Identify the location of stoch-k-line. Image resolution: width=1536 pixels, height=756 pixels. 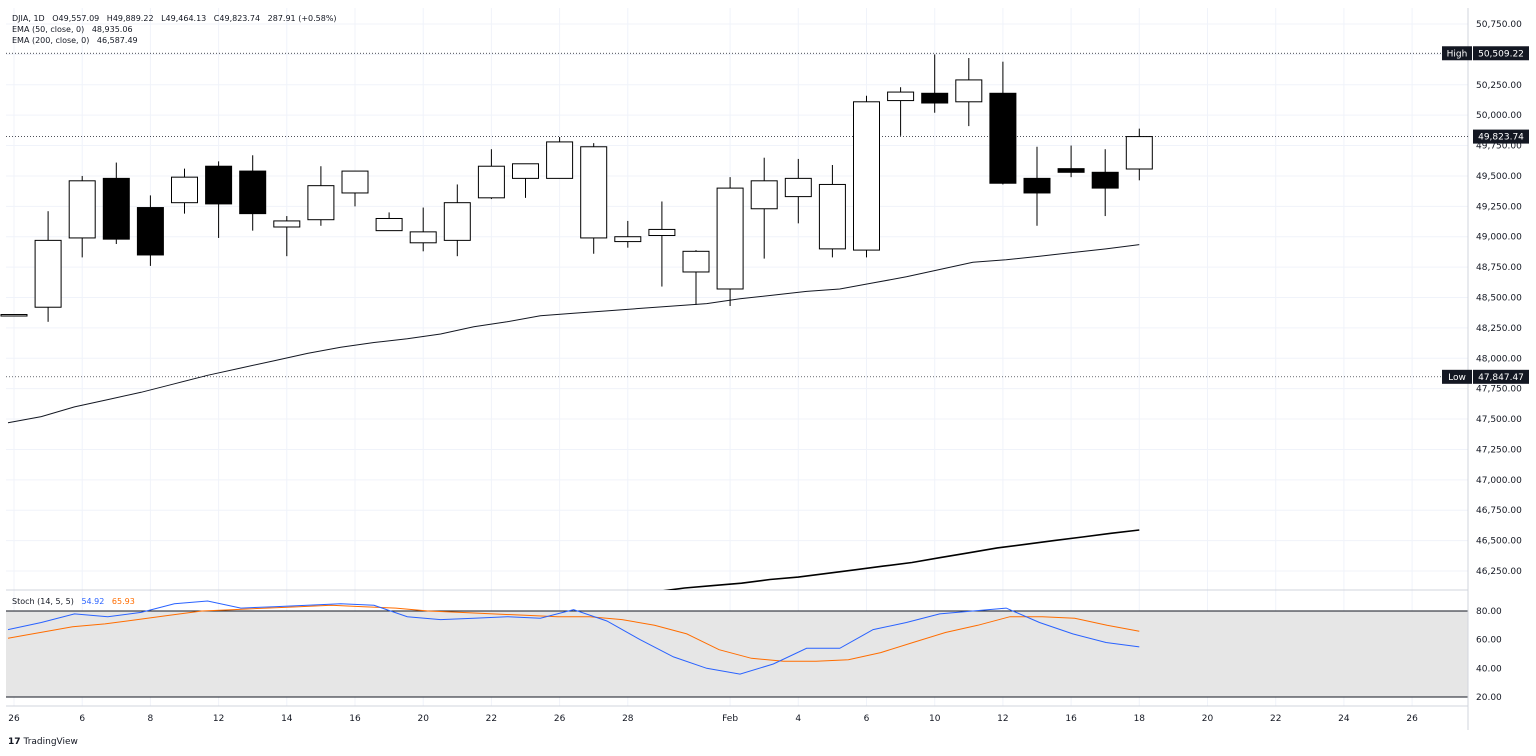
(573, 637).